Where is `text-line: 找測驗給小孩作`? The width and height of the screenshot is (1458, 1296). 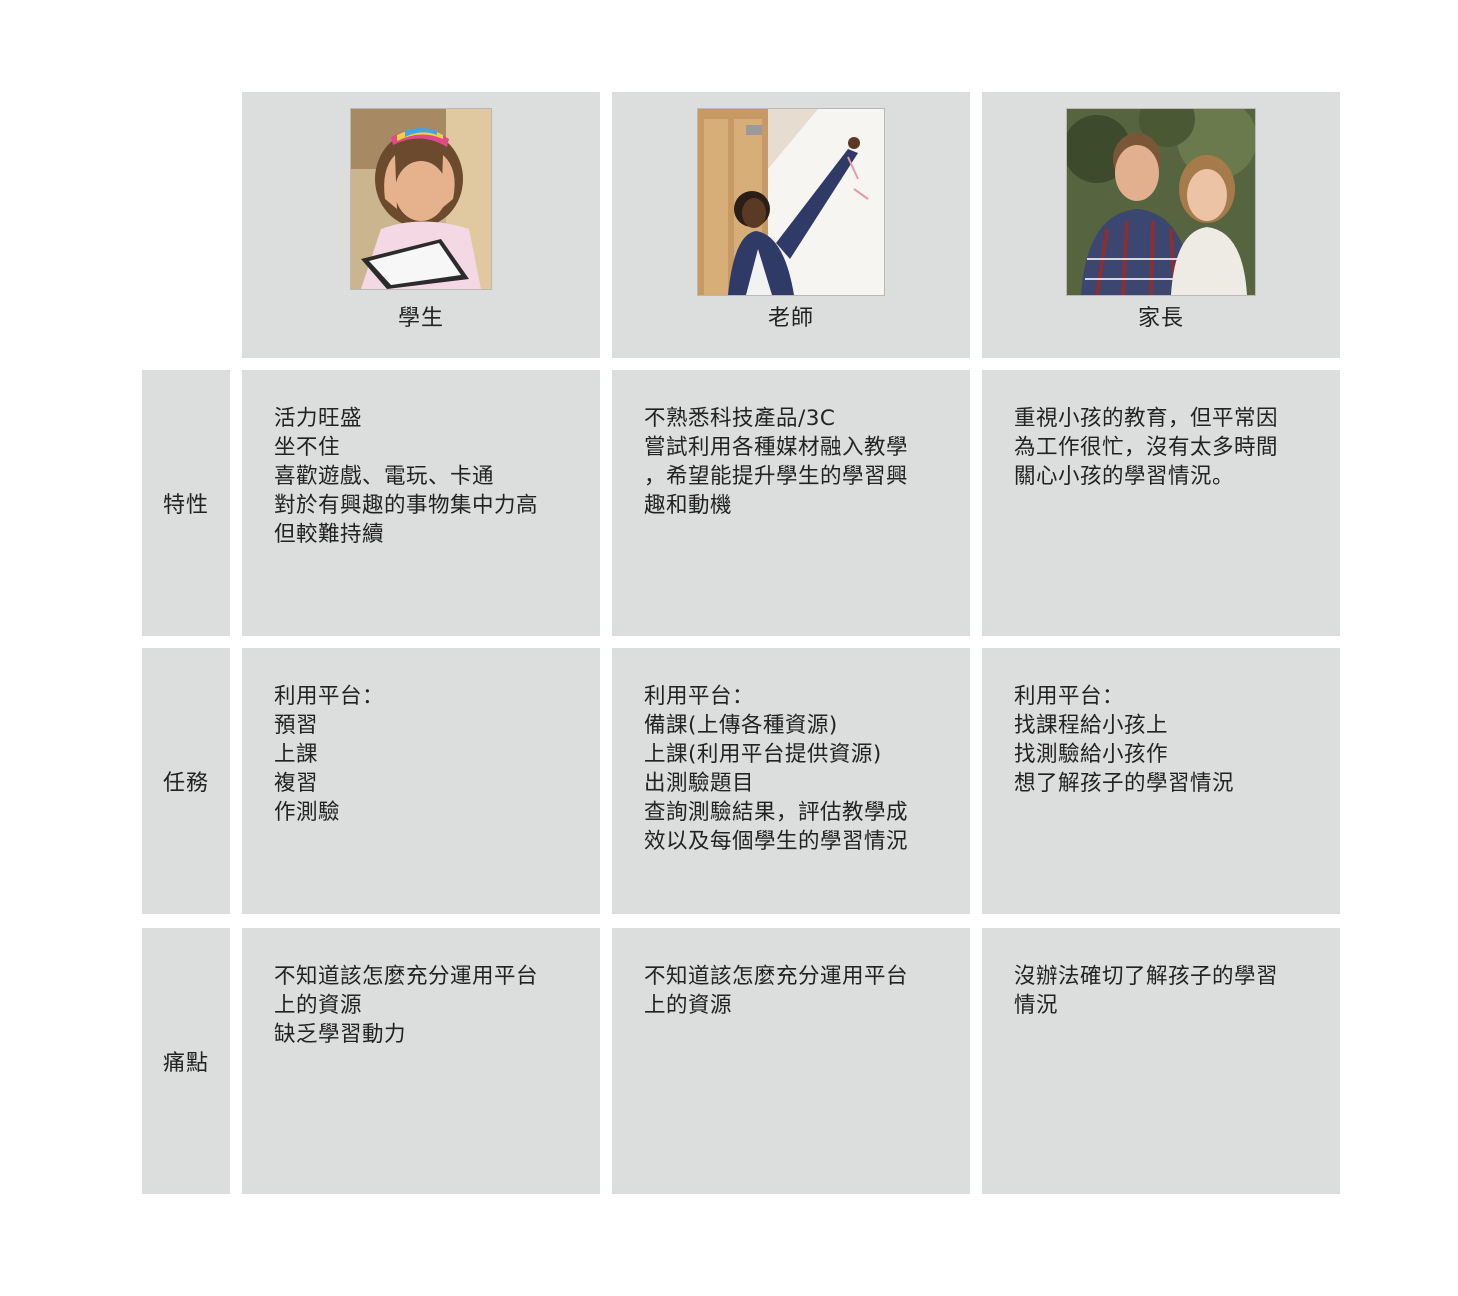
text-line: 找測驗給小孩作 is located at coordinates (1091, 754).